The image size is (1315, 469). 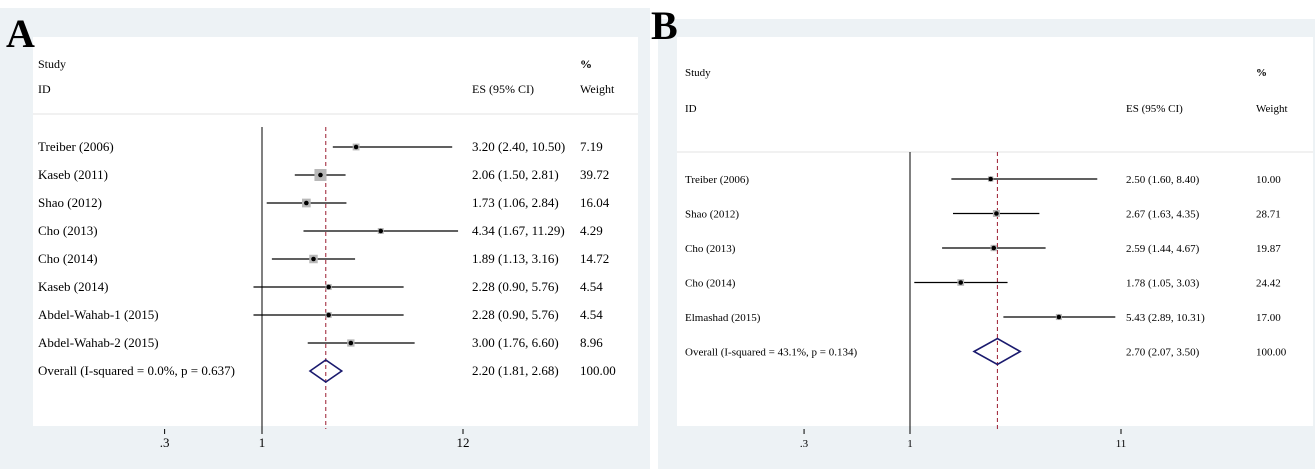 What do you see at coordinates (1163, 180) in the screenshot?
I see `effect-size-text: 2.50 (1.60, 8.40)` at bounding box center [1163, 180].